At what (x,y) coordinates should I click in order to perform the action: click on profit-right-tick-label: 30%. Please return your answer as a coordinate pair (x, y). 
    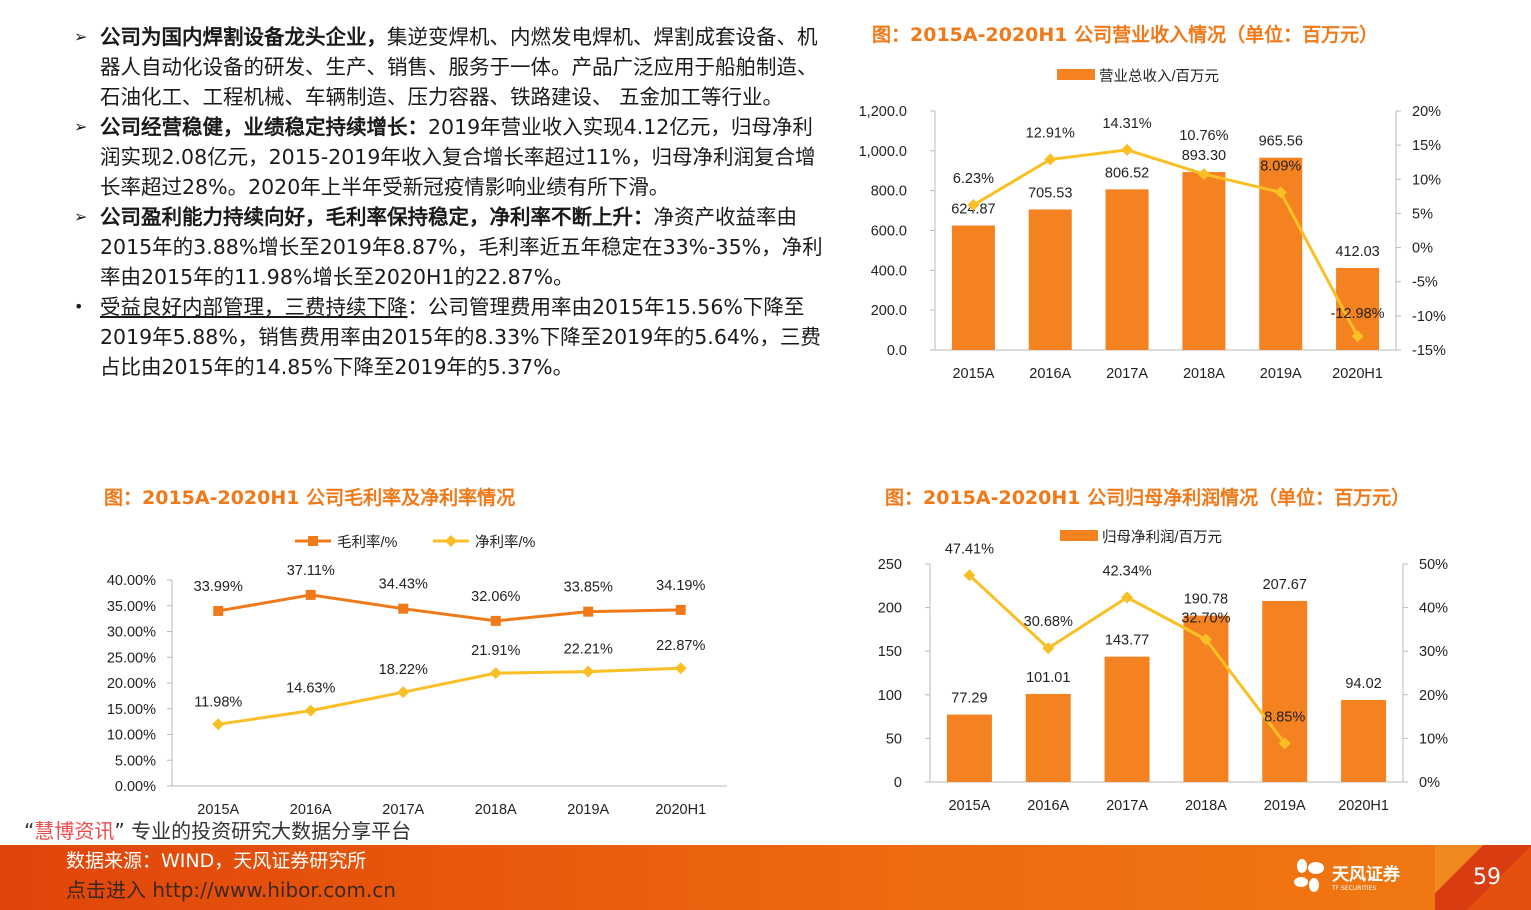
    Looking at the image, I should click on (1433, 652).